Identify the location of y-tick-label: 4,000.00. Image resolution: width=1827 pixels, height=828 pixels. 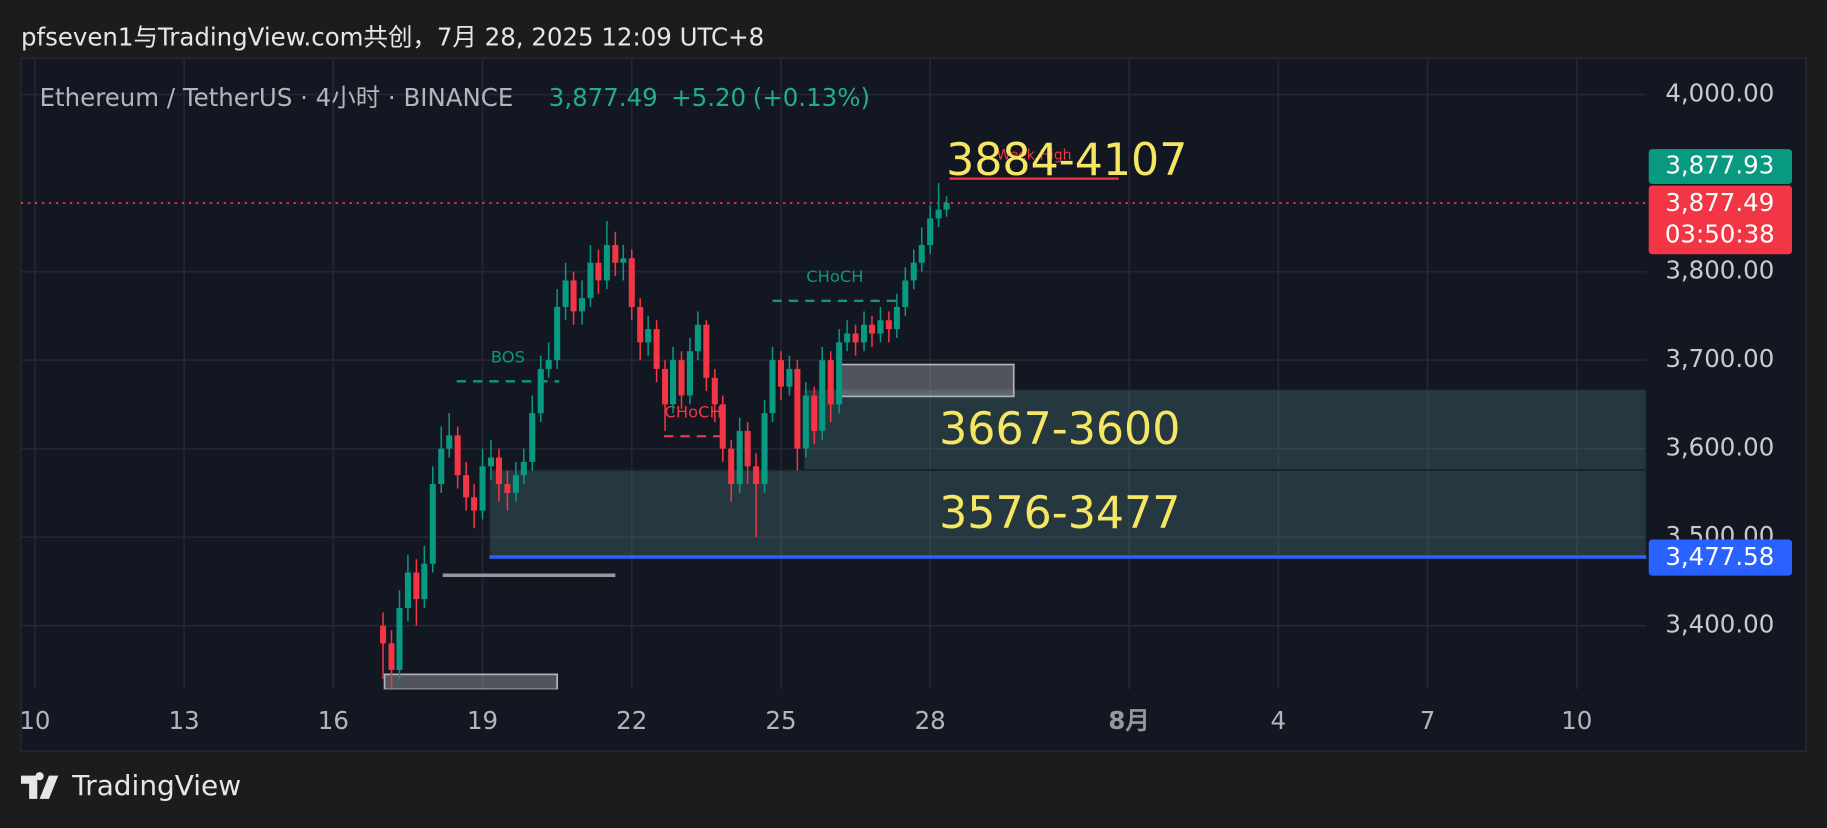
(1719, 93).